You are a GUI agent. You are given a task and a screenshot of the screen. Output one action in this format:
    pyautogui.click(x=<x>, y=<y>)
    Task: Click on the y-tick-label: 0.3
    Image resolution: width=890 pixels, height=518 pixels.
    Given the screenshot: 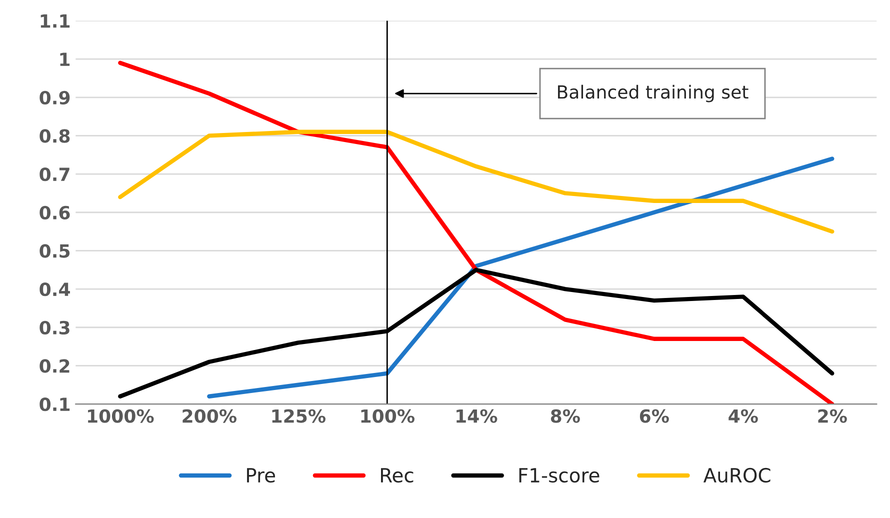 What is the action you would take?
    pyautogui.click(x=55, y=327)
    